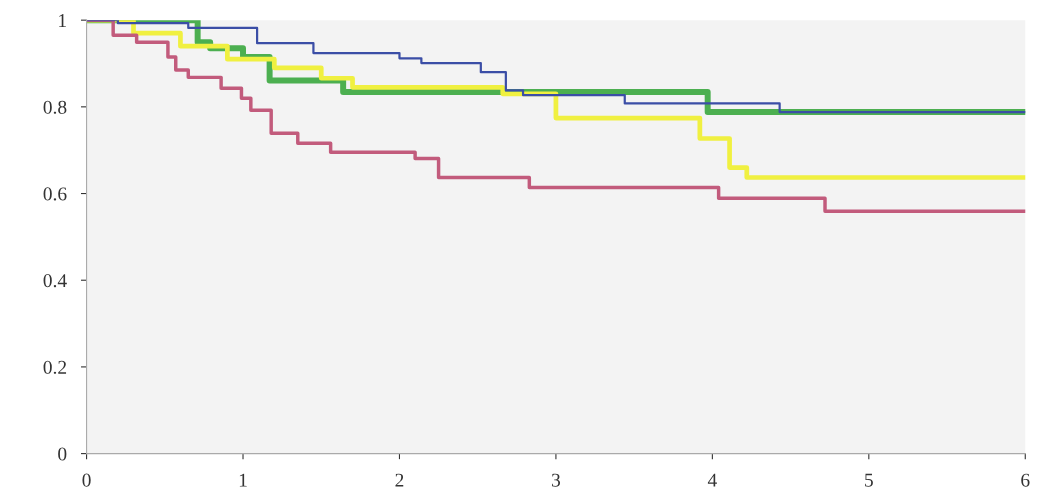 This screenshot has width=1043, height=504. Describe the element at coordinates (55, 281) in the screenshot. I see `y-tick-label: 0.4` at that location.